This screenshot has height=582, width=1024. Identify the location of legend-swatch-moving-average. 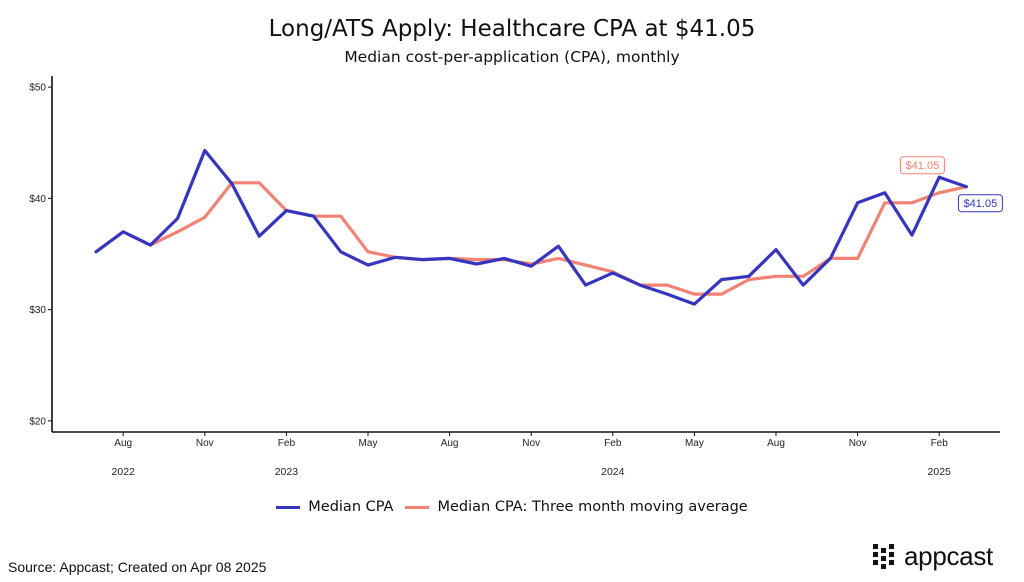
(417, 507).